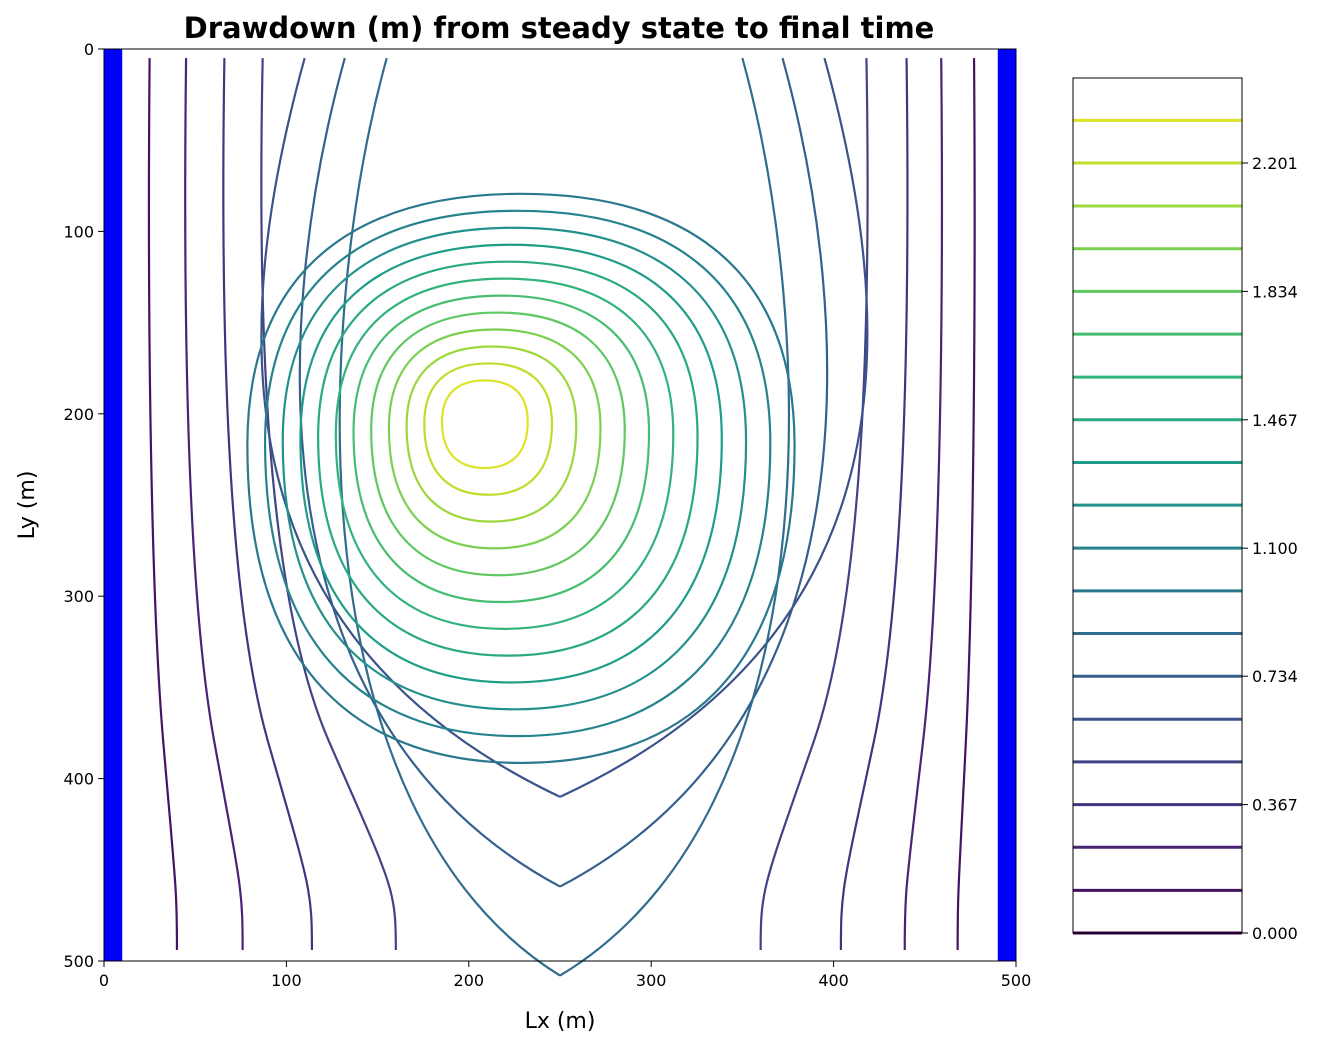 The height and width of the screenshot is (1048, 1338). What do you see at coordinates (113, 505) in the screenshot?
I see `left-boundary` at bounding box center [113, 505].